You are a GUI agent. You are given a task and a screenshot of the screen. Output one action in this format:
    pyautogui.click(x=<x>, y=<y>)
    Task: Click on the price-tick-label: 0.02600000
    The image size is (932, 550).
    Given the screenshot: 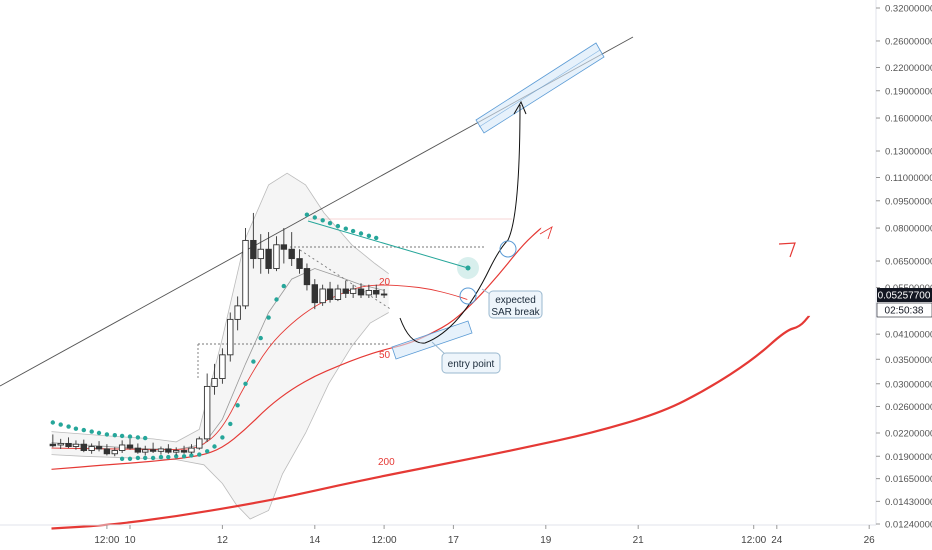 What is the action you would take?
    pyautogui.click(x=908, y=407)
    